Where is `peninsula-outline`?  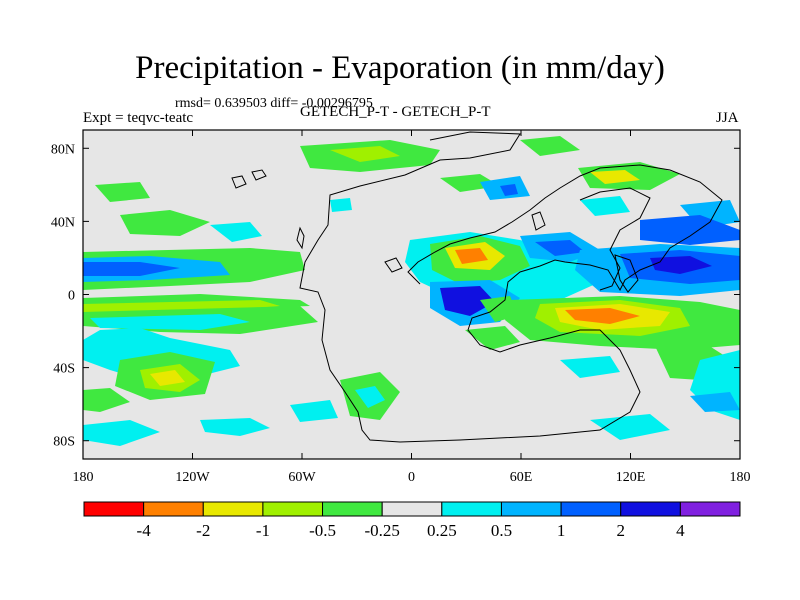 peninsula-outline is located at coordinates (626, 273).